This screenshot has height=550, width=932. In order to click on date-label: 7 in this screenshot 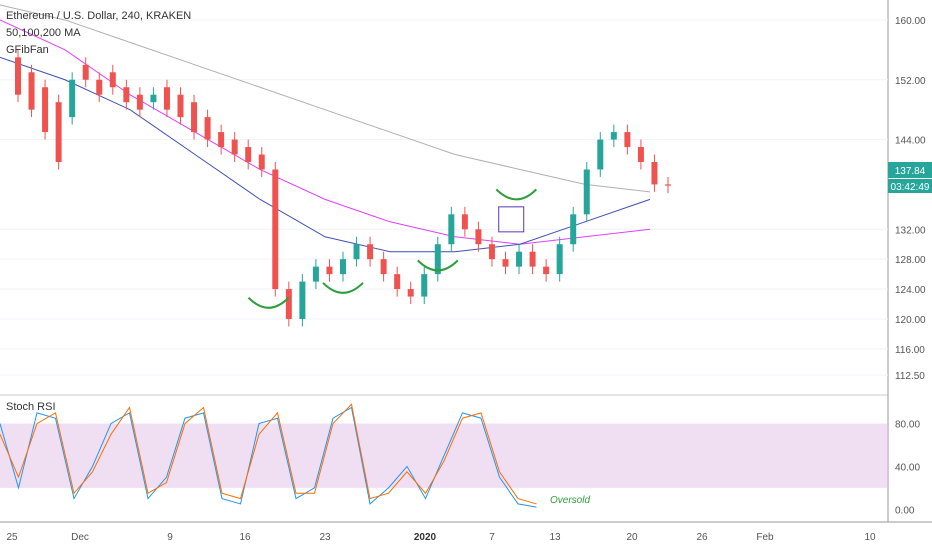, I will do `click(492, 537)`.